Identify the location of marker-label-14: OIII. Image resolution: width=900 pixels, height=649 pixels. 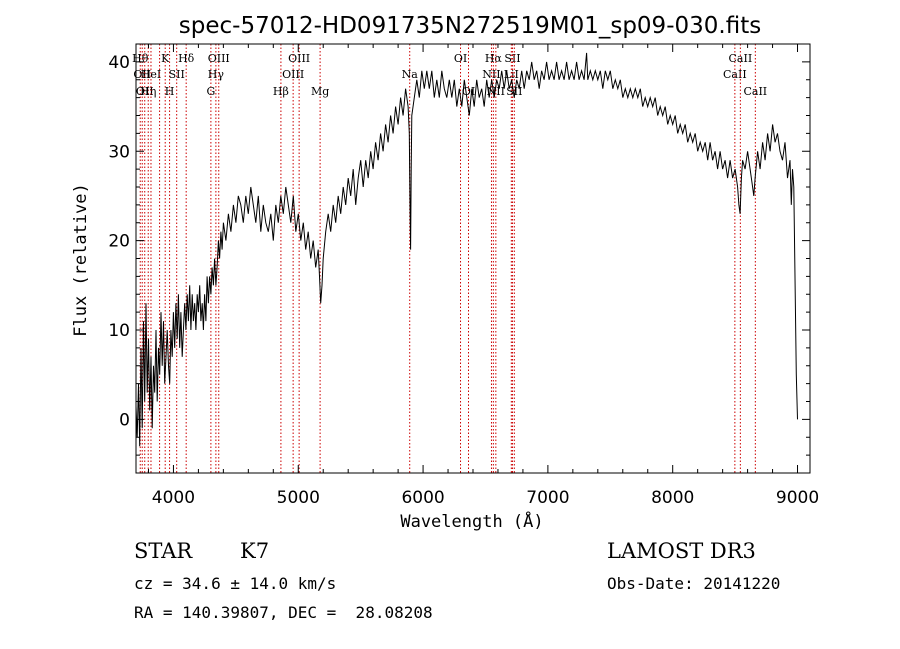
(293, 74).